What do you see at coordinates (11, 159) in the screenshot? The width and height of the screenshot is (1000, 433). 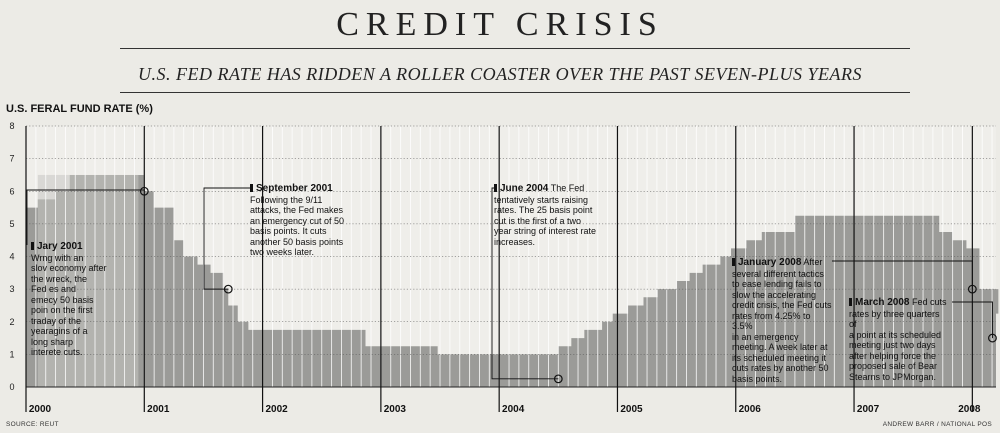 I see `y-tick-label: 7` at bounding box center [11, 159].